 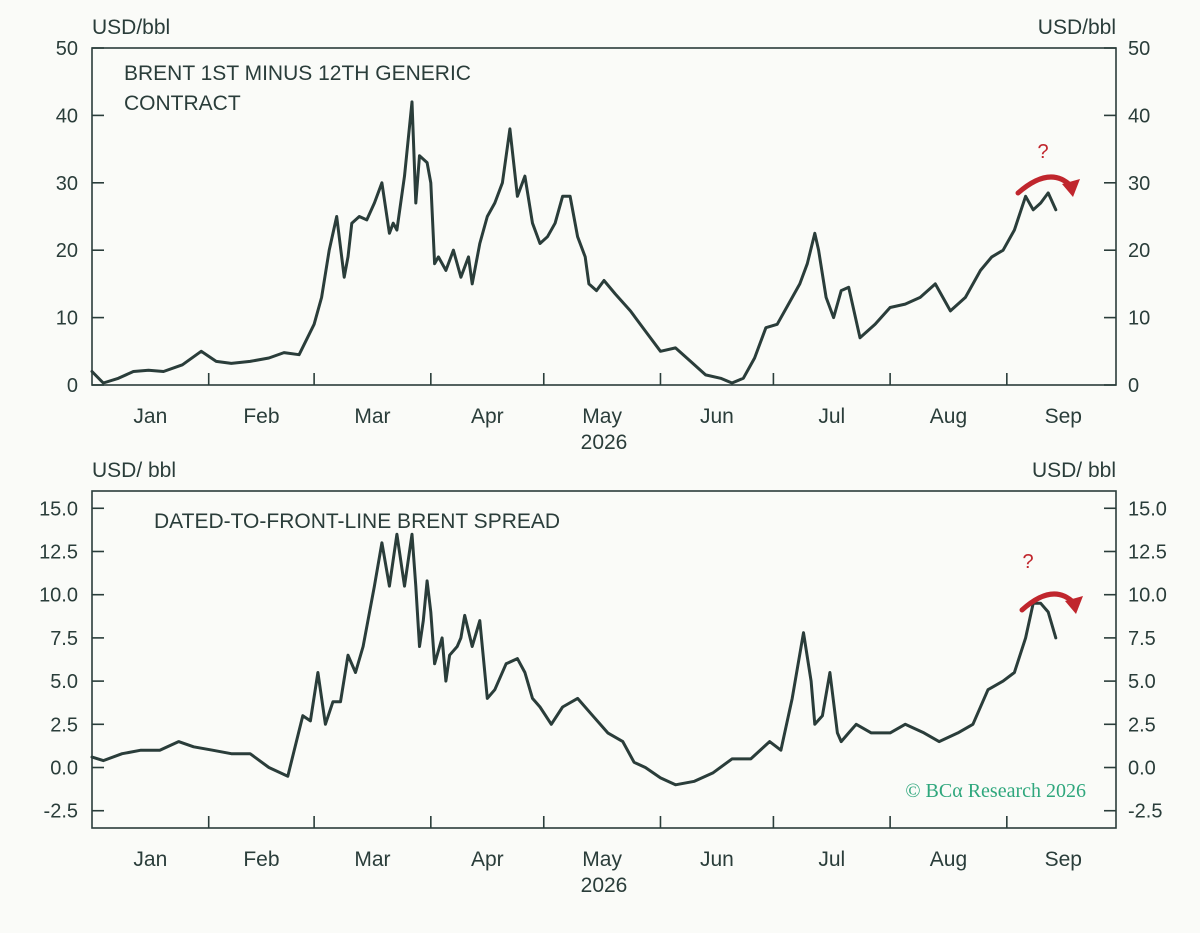 I want to click on top-ytick-label-left: 20, so click(x=67, y=251).